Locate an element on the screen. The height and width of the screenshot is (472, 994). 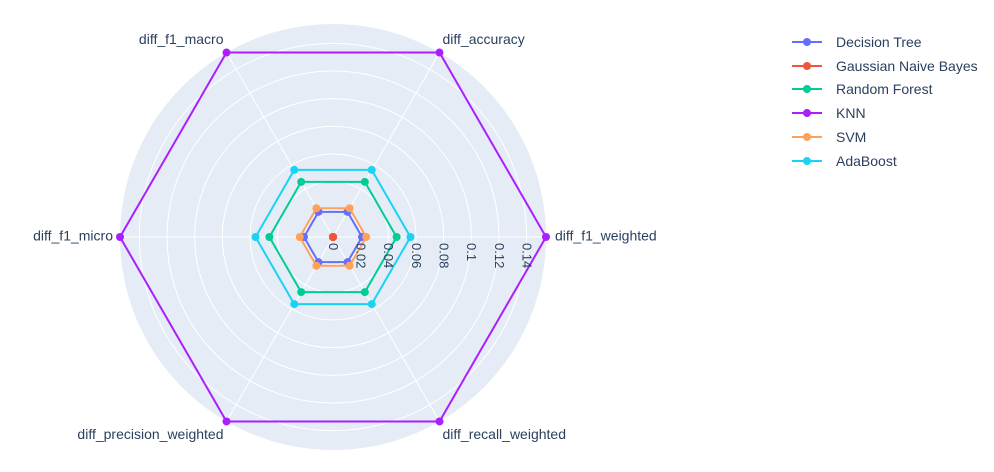
legend-item: Random Forest is located at coordinates (884, 90).